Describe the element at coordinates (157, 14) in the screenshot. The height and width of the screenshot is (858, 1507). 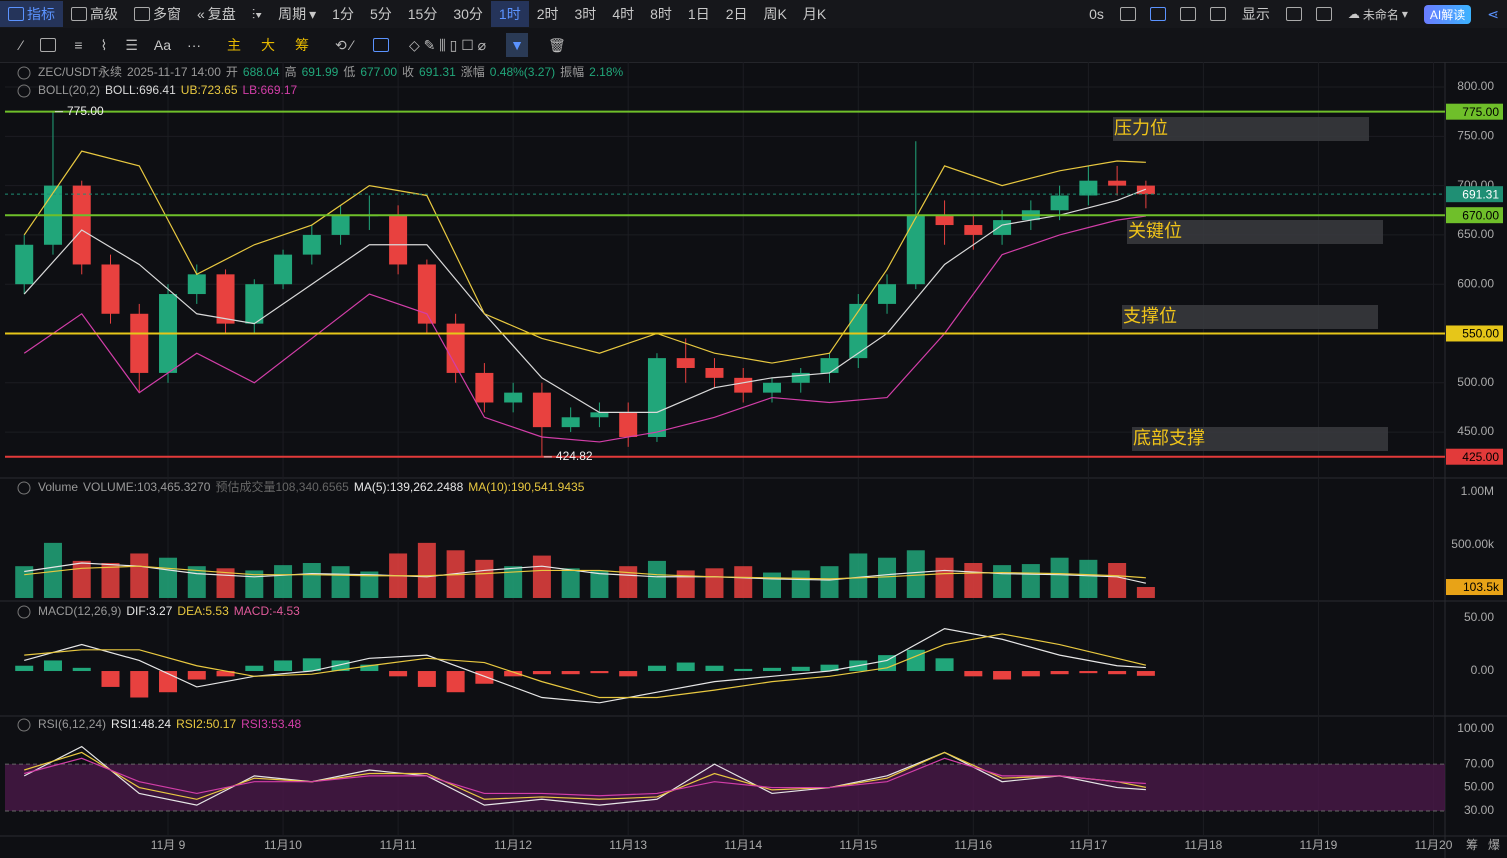
I see `multi-window-button: 多窗` at that location.